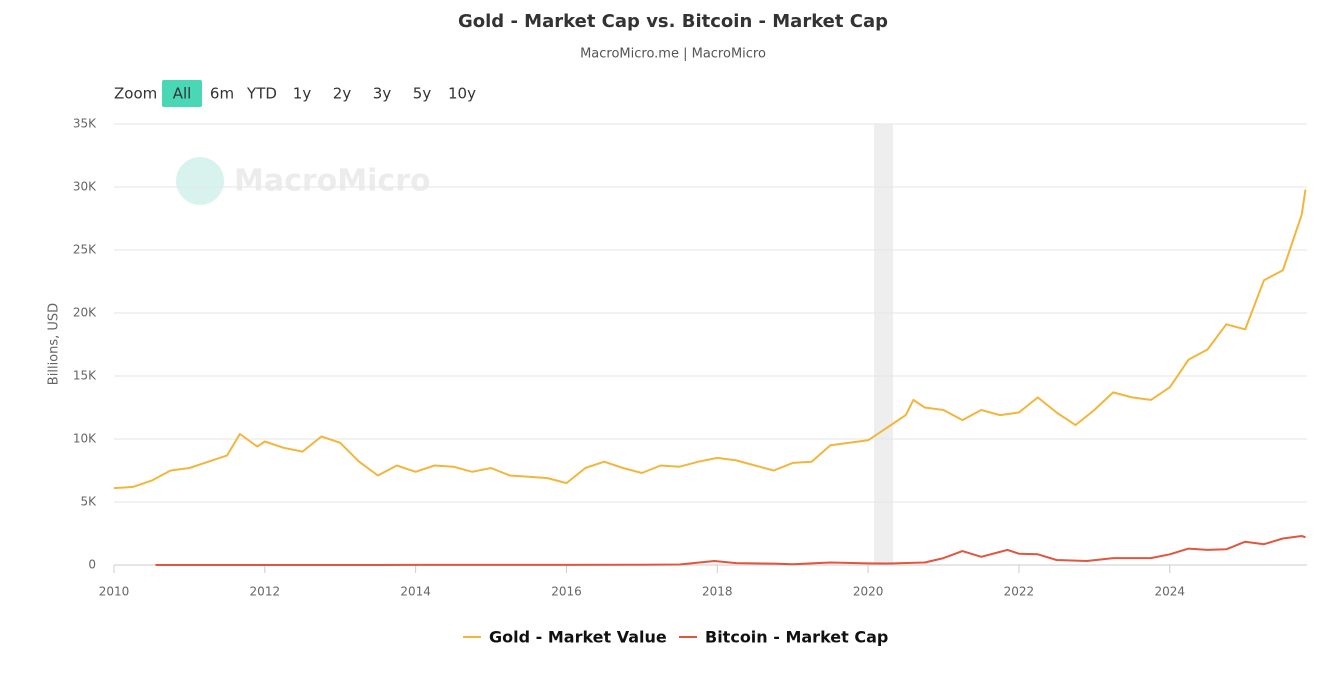  Describe the element at coordinates (462, 94) in the screenshot. I see `range-button: 10y` at that location.